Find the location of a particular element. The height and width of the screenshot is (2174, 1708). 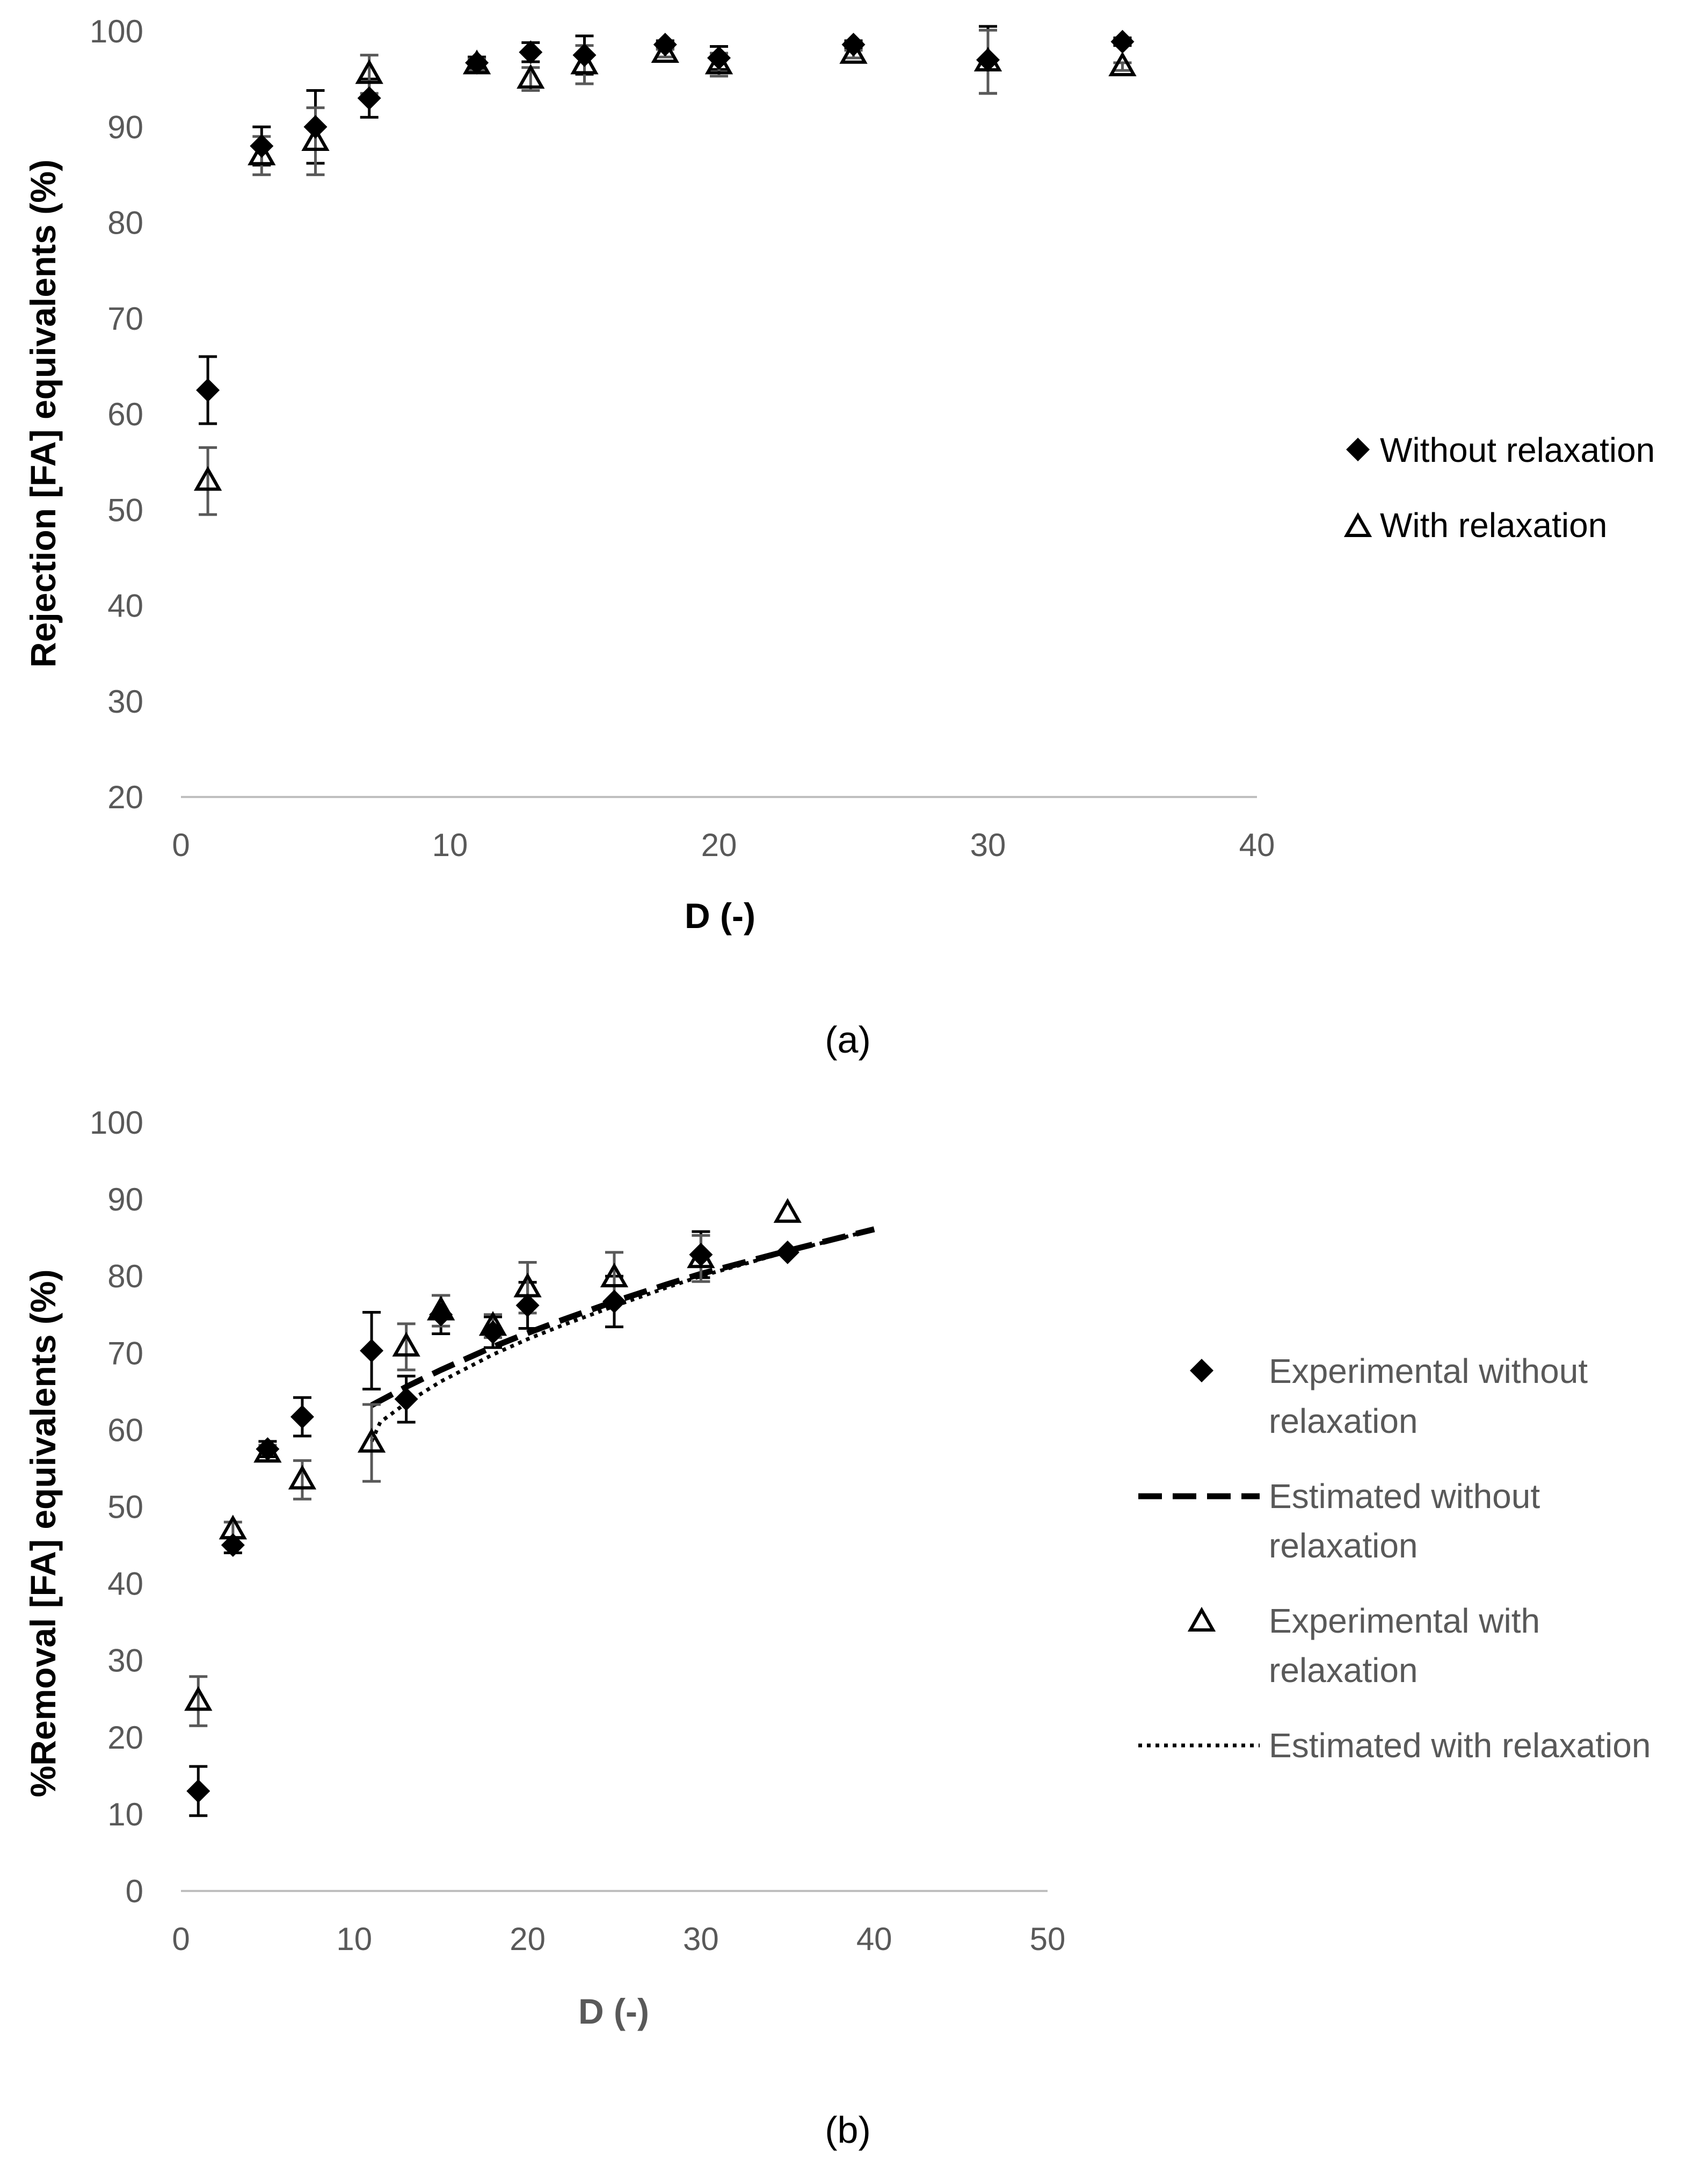

b-y-tick-label: 10 is located at coordinates (125, 1814).